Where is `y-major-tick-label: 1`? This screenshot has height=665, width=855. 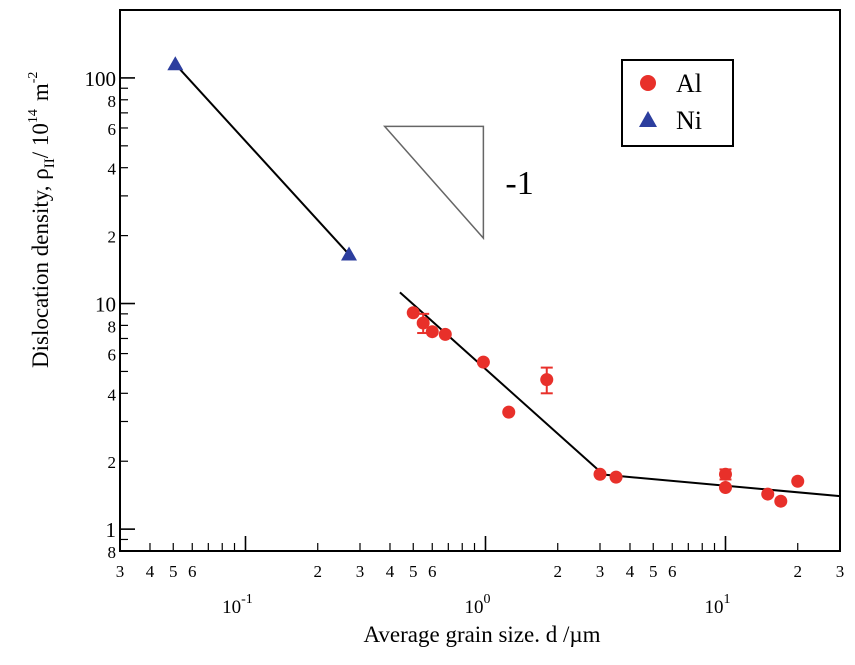
y-major-tick-label: 1 is located at coordinates (111, 530).